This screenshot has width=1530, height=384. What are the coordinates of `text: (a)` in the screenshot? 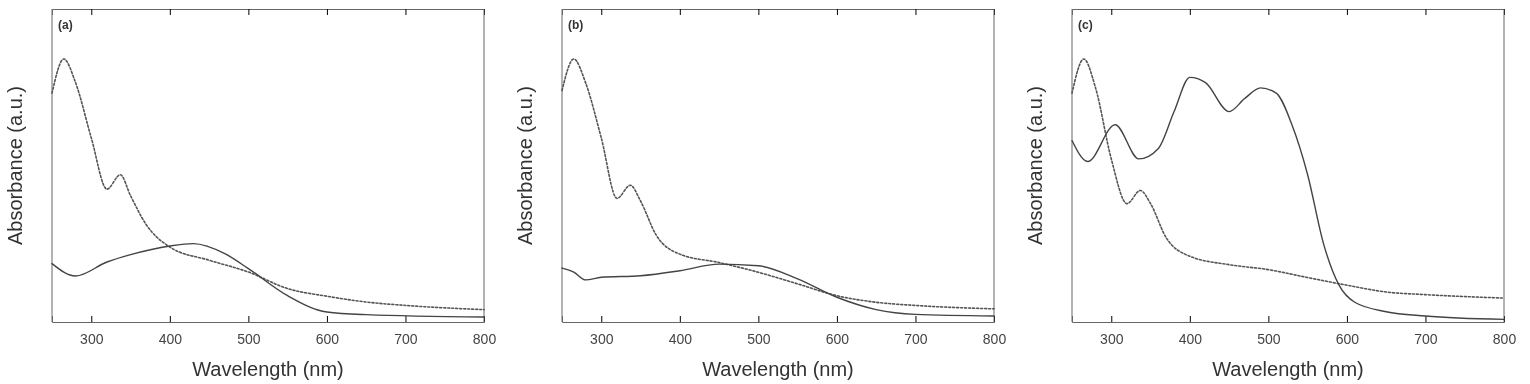 It's located at (65, 25).